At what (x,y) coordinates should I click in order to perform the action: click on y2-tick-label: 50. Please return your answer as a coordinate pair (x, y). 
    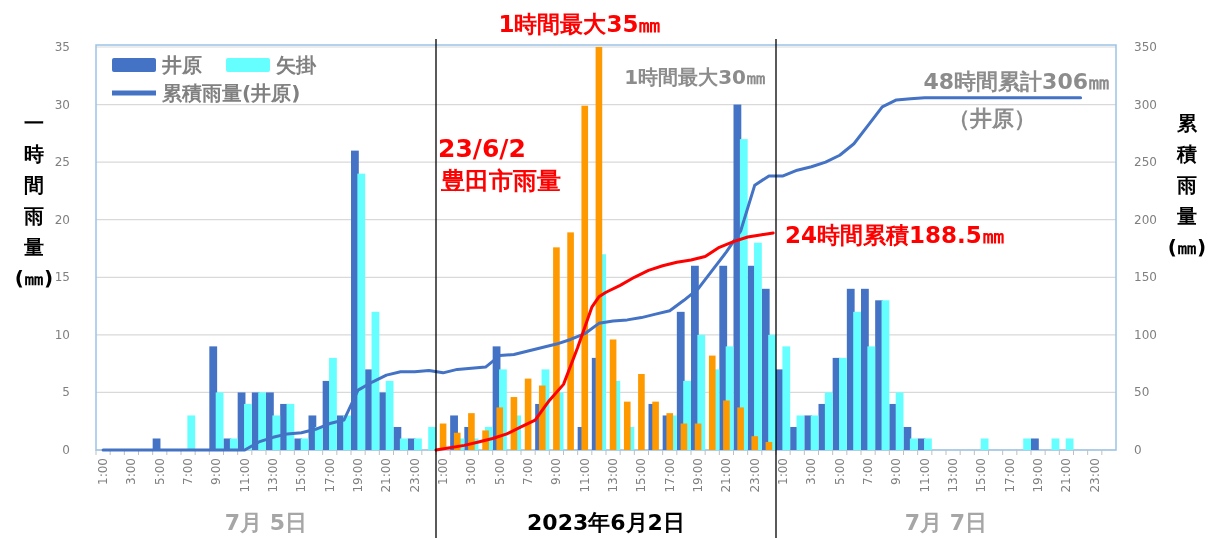
    Looking at the image, I should click on (1142, 392).